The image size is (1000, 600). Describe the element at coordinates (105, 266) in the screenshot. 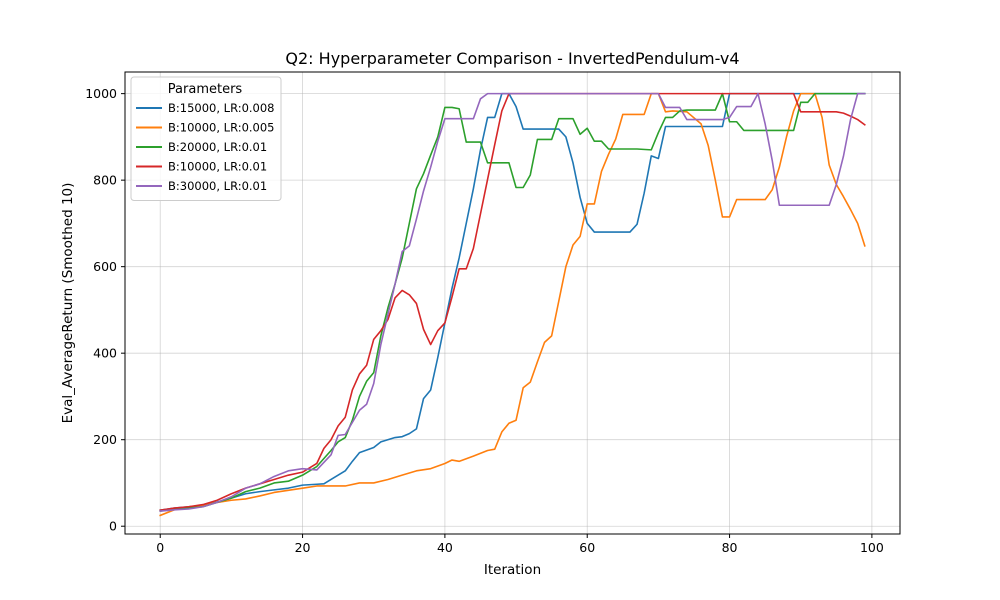

I see `y-tick-label: 600` at that location.